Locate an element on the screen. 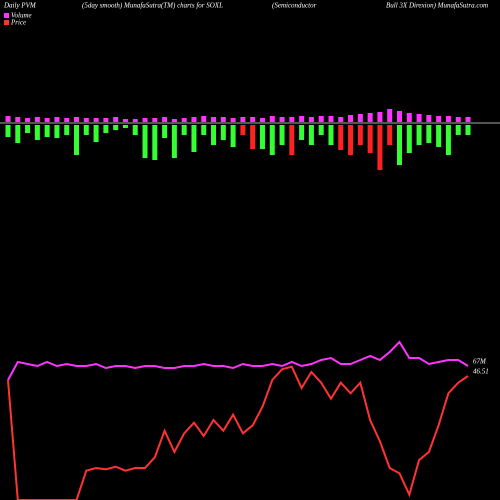 This screenshot has width=500, height=500. series-line is located at coordinates (238, 360).